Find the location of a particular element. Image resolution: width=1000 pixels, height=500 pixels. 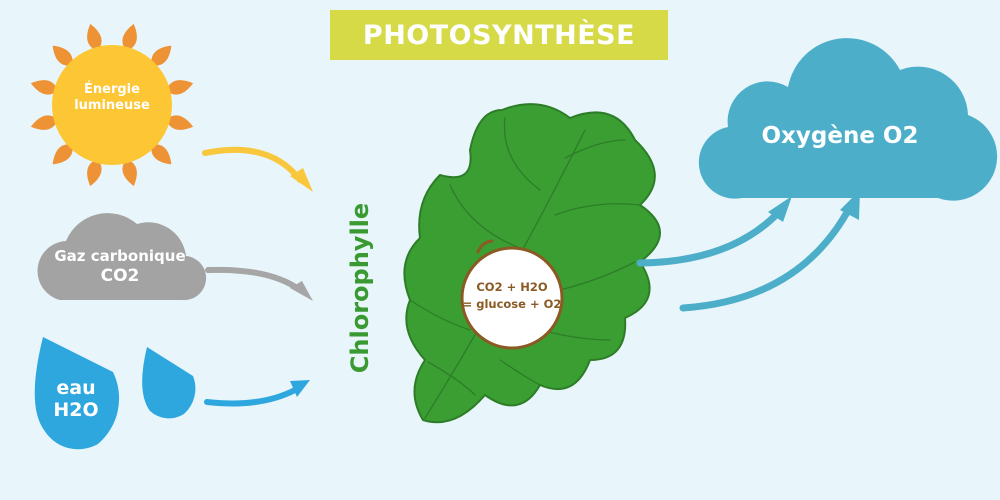

sun-icon is located at coordinates (112, 105).